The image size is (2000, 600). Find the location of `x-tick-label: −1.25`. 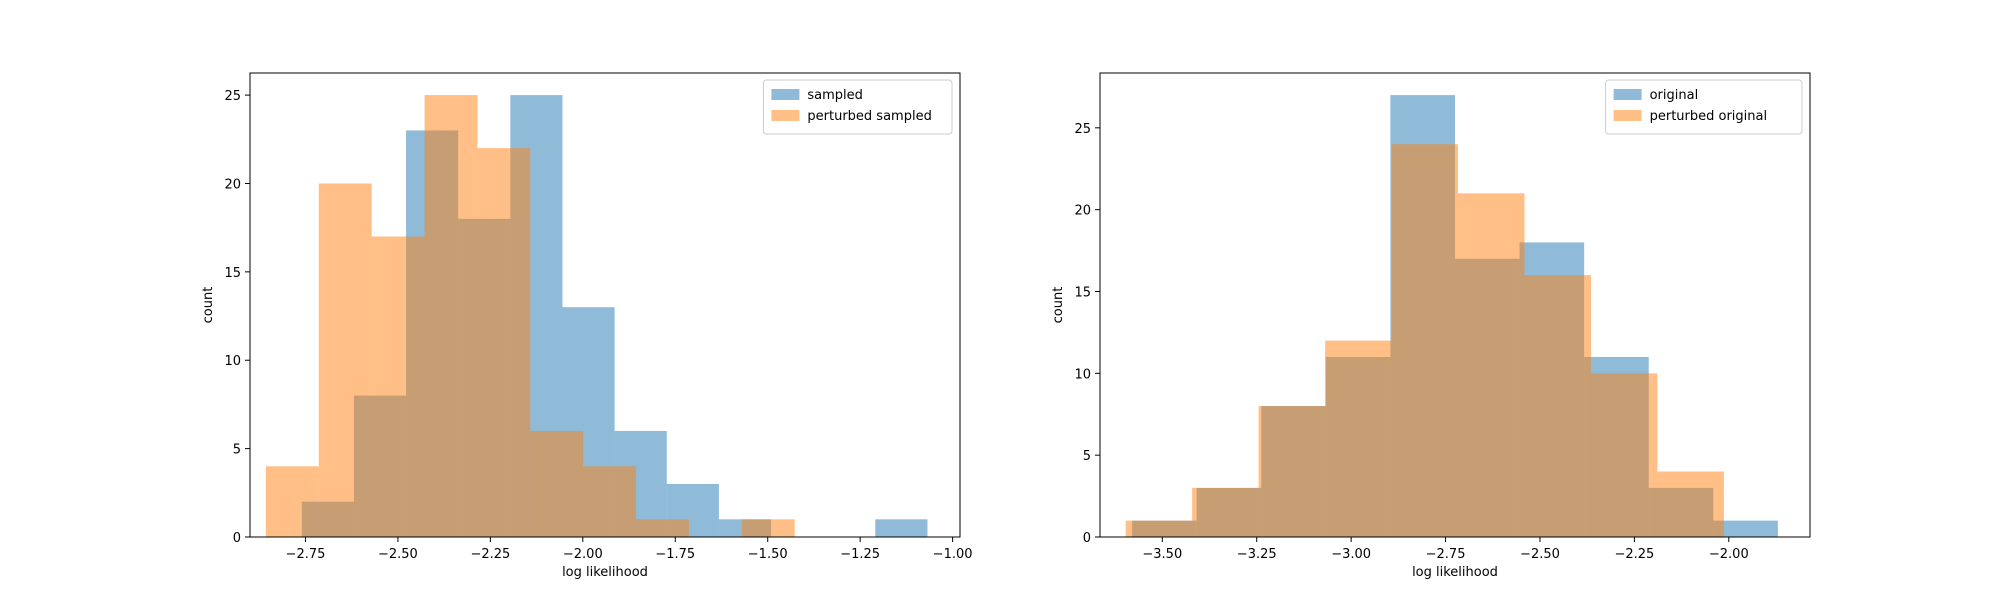

x-tick-label: −1.25 is located at coordinates (860, 554).